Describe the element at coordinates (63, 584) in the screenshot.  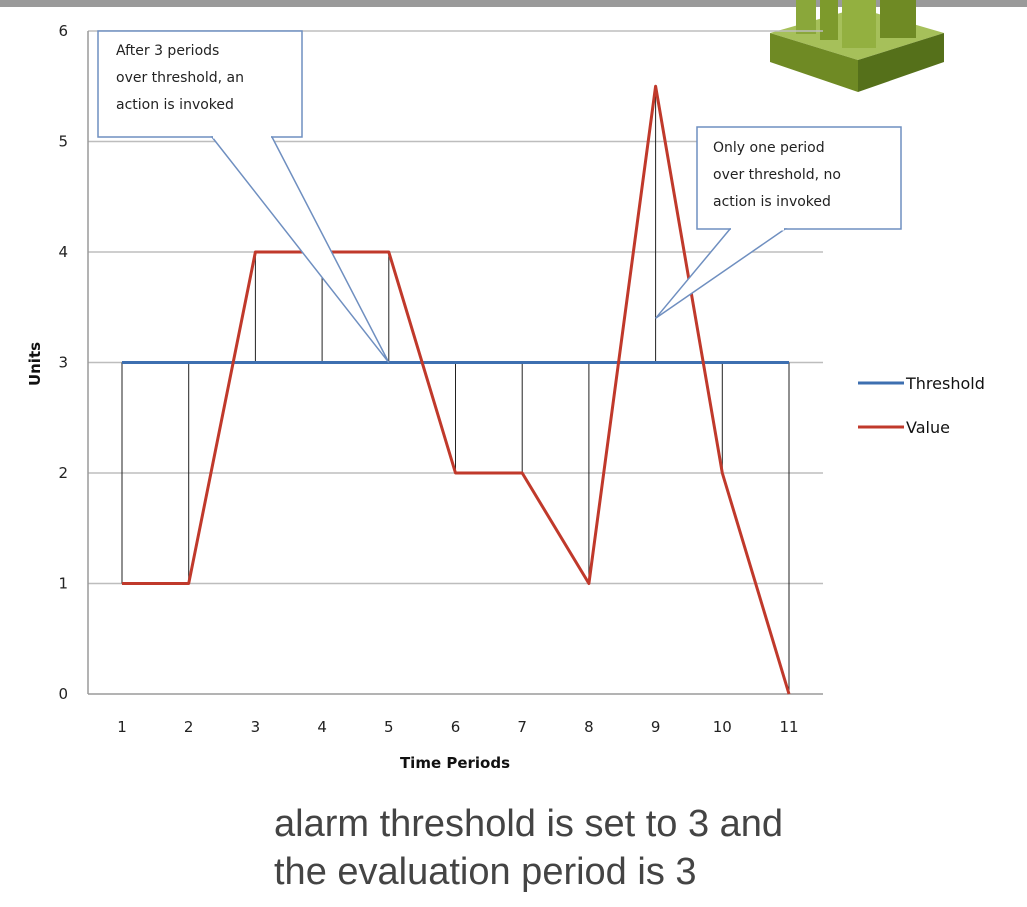
I see `y-tick-label: 1` at that location.